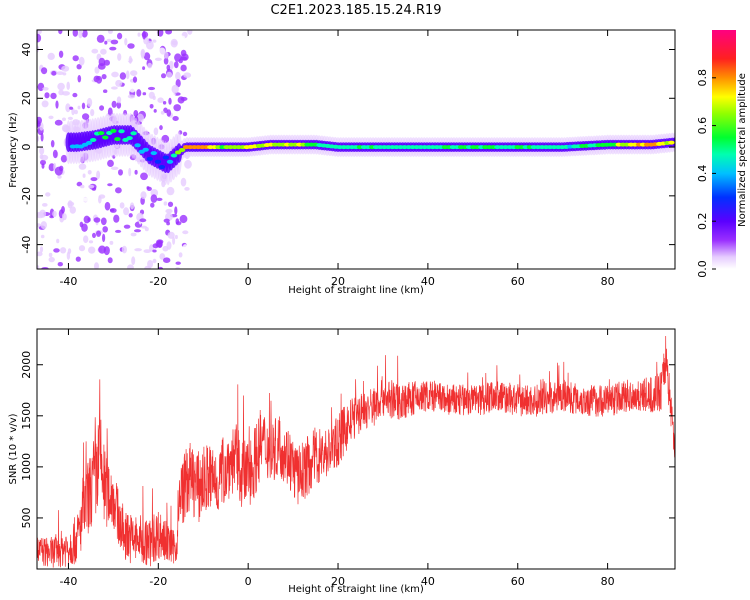 The width and height of the screenshot is (750, 600). I want to click on y-tick-label: -40, so click(26, 245).